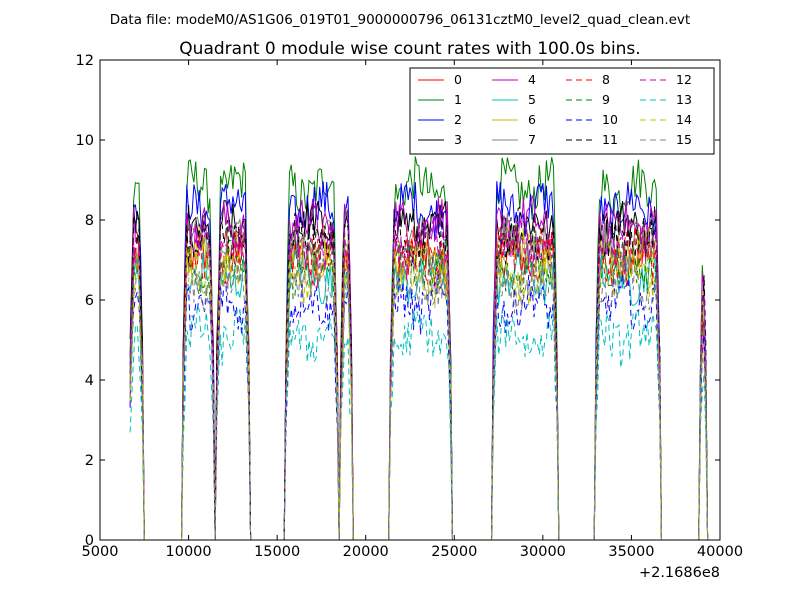 The height and width of the screenshot is (600, 800). Describe the element at coordinates (100, 552) in the screenshot. I see `x-tick-label: 5000` at that location.